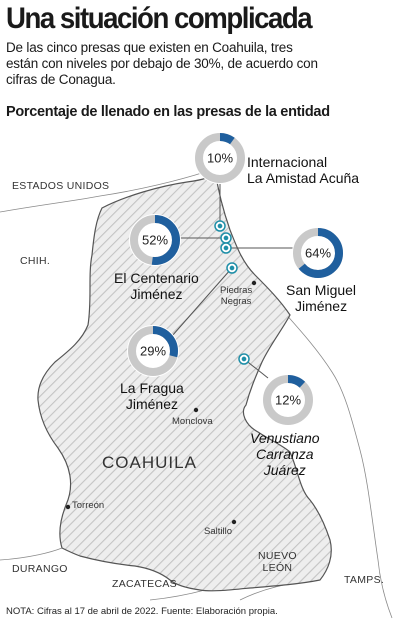  Describe the element at coordinates (68, 507) in the screenshot. I see `city-dot-torreon` at that location.